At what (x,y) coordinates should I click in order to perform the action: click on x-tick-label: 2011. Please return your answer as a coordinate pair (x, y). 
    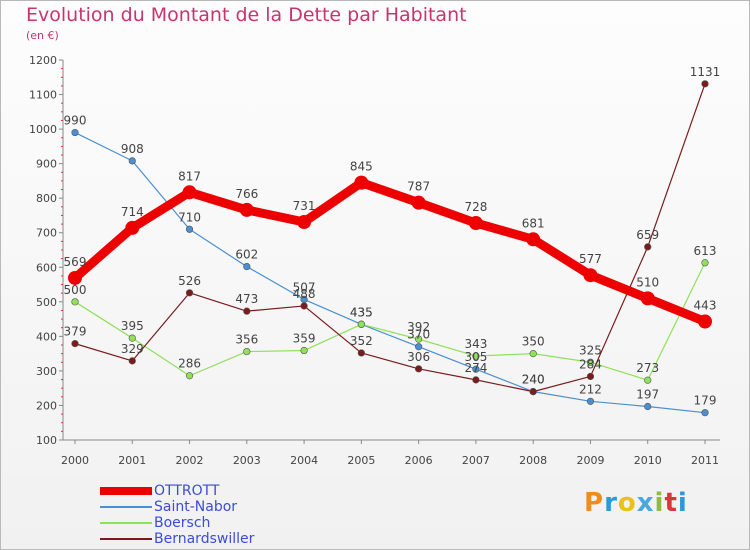
    Looking at the image, I should click on (705, 460).